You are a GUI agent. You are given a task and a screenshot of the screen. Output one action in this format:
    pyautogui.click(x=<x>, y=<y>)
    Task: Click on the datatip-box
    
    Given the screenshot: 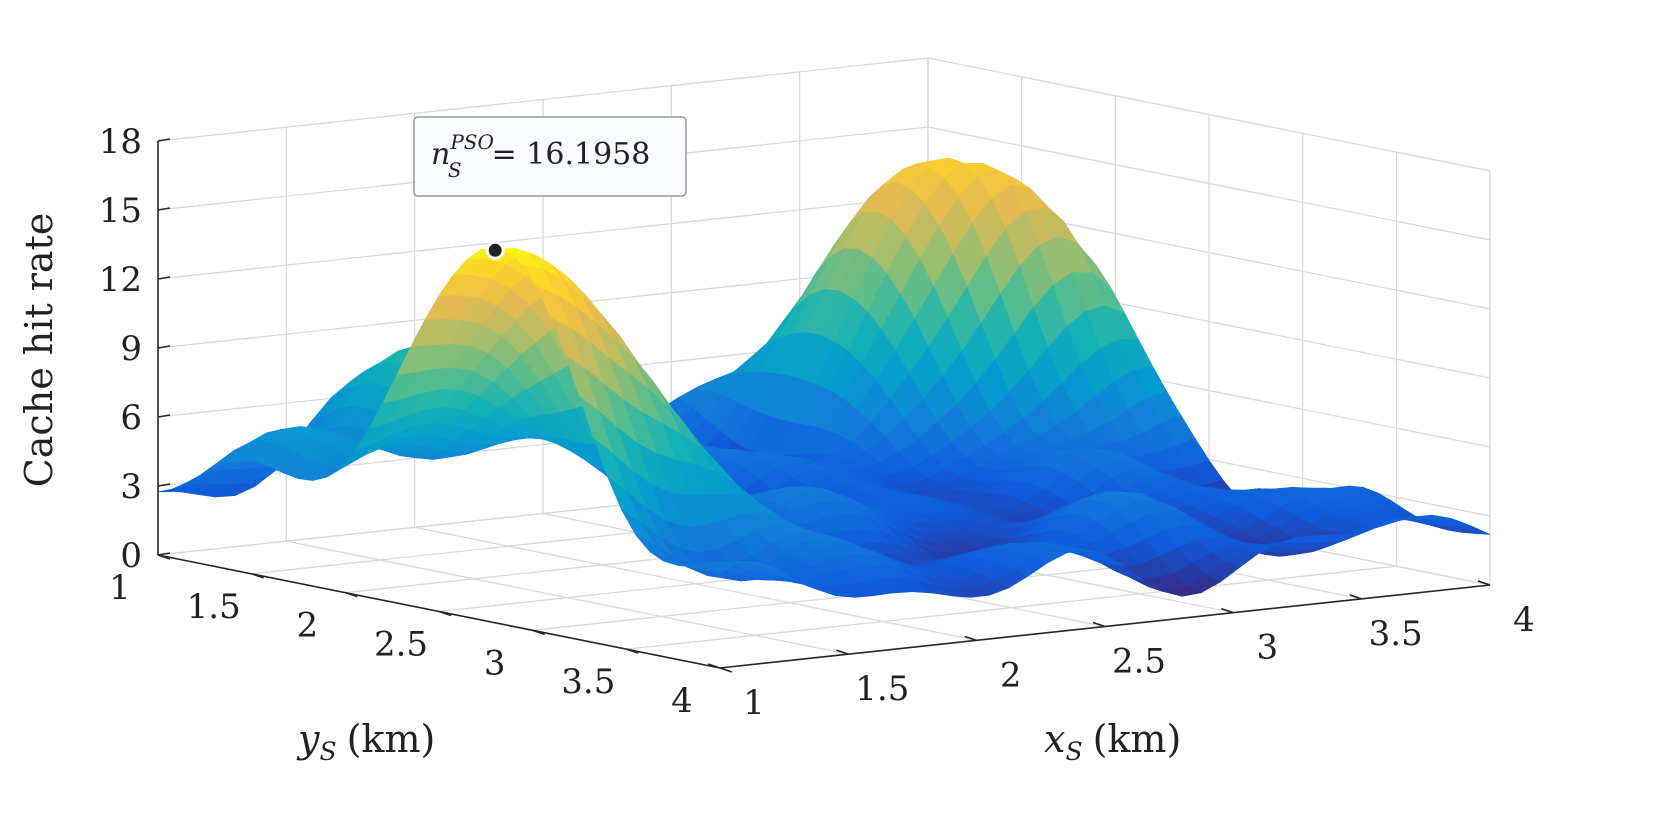 What is the action you would take?
    pyautogui.click(x=550, y=156)
    